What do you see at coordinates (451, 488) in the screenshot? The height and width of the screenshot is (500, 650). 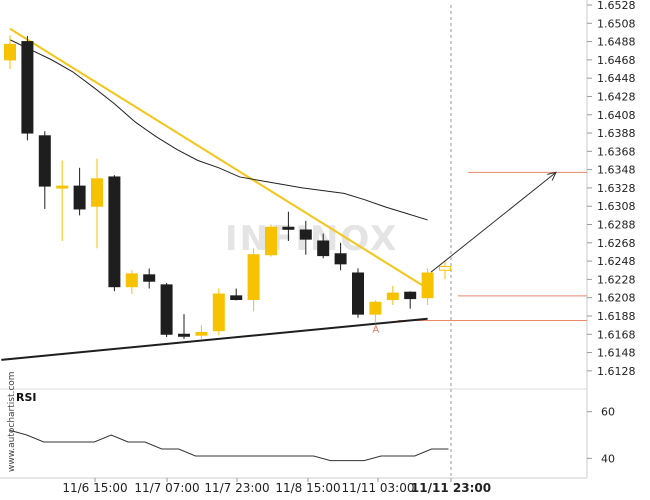 I see `x-tick-label: 11/11 23:00` at bounding box center [451, 488].